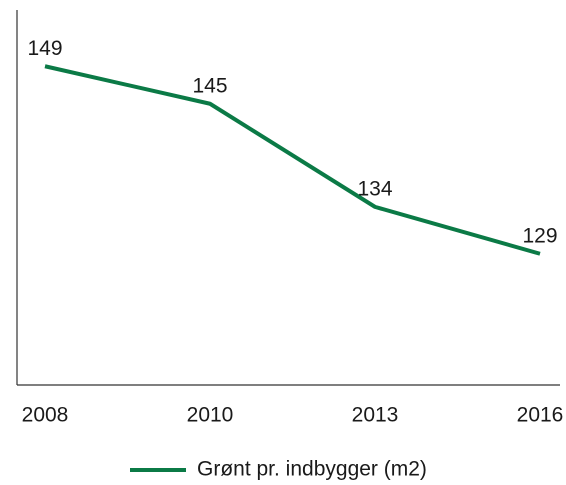  What do you see at coordinates (210, 415) in the screenshot?
I see `x-tick-label: 2010` at bounding box center [210, 415].